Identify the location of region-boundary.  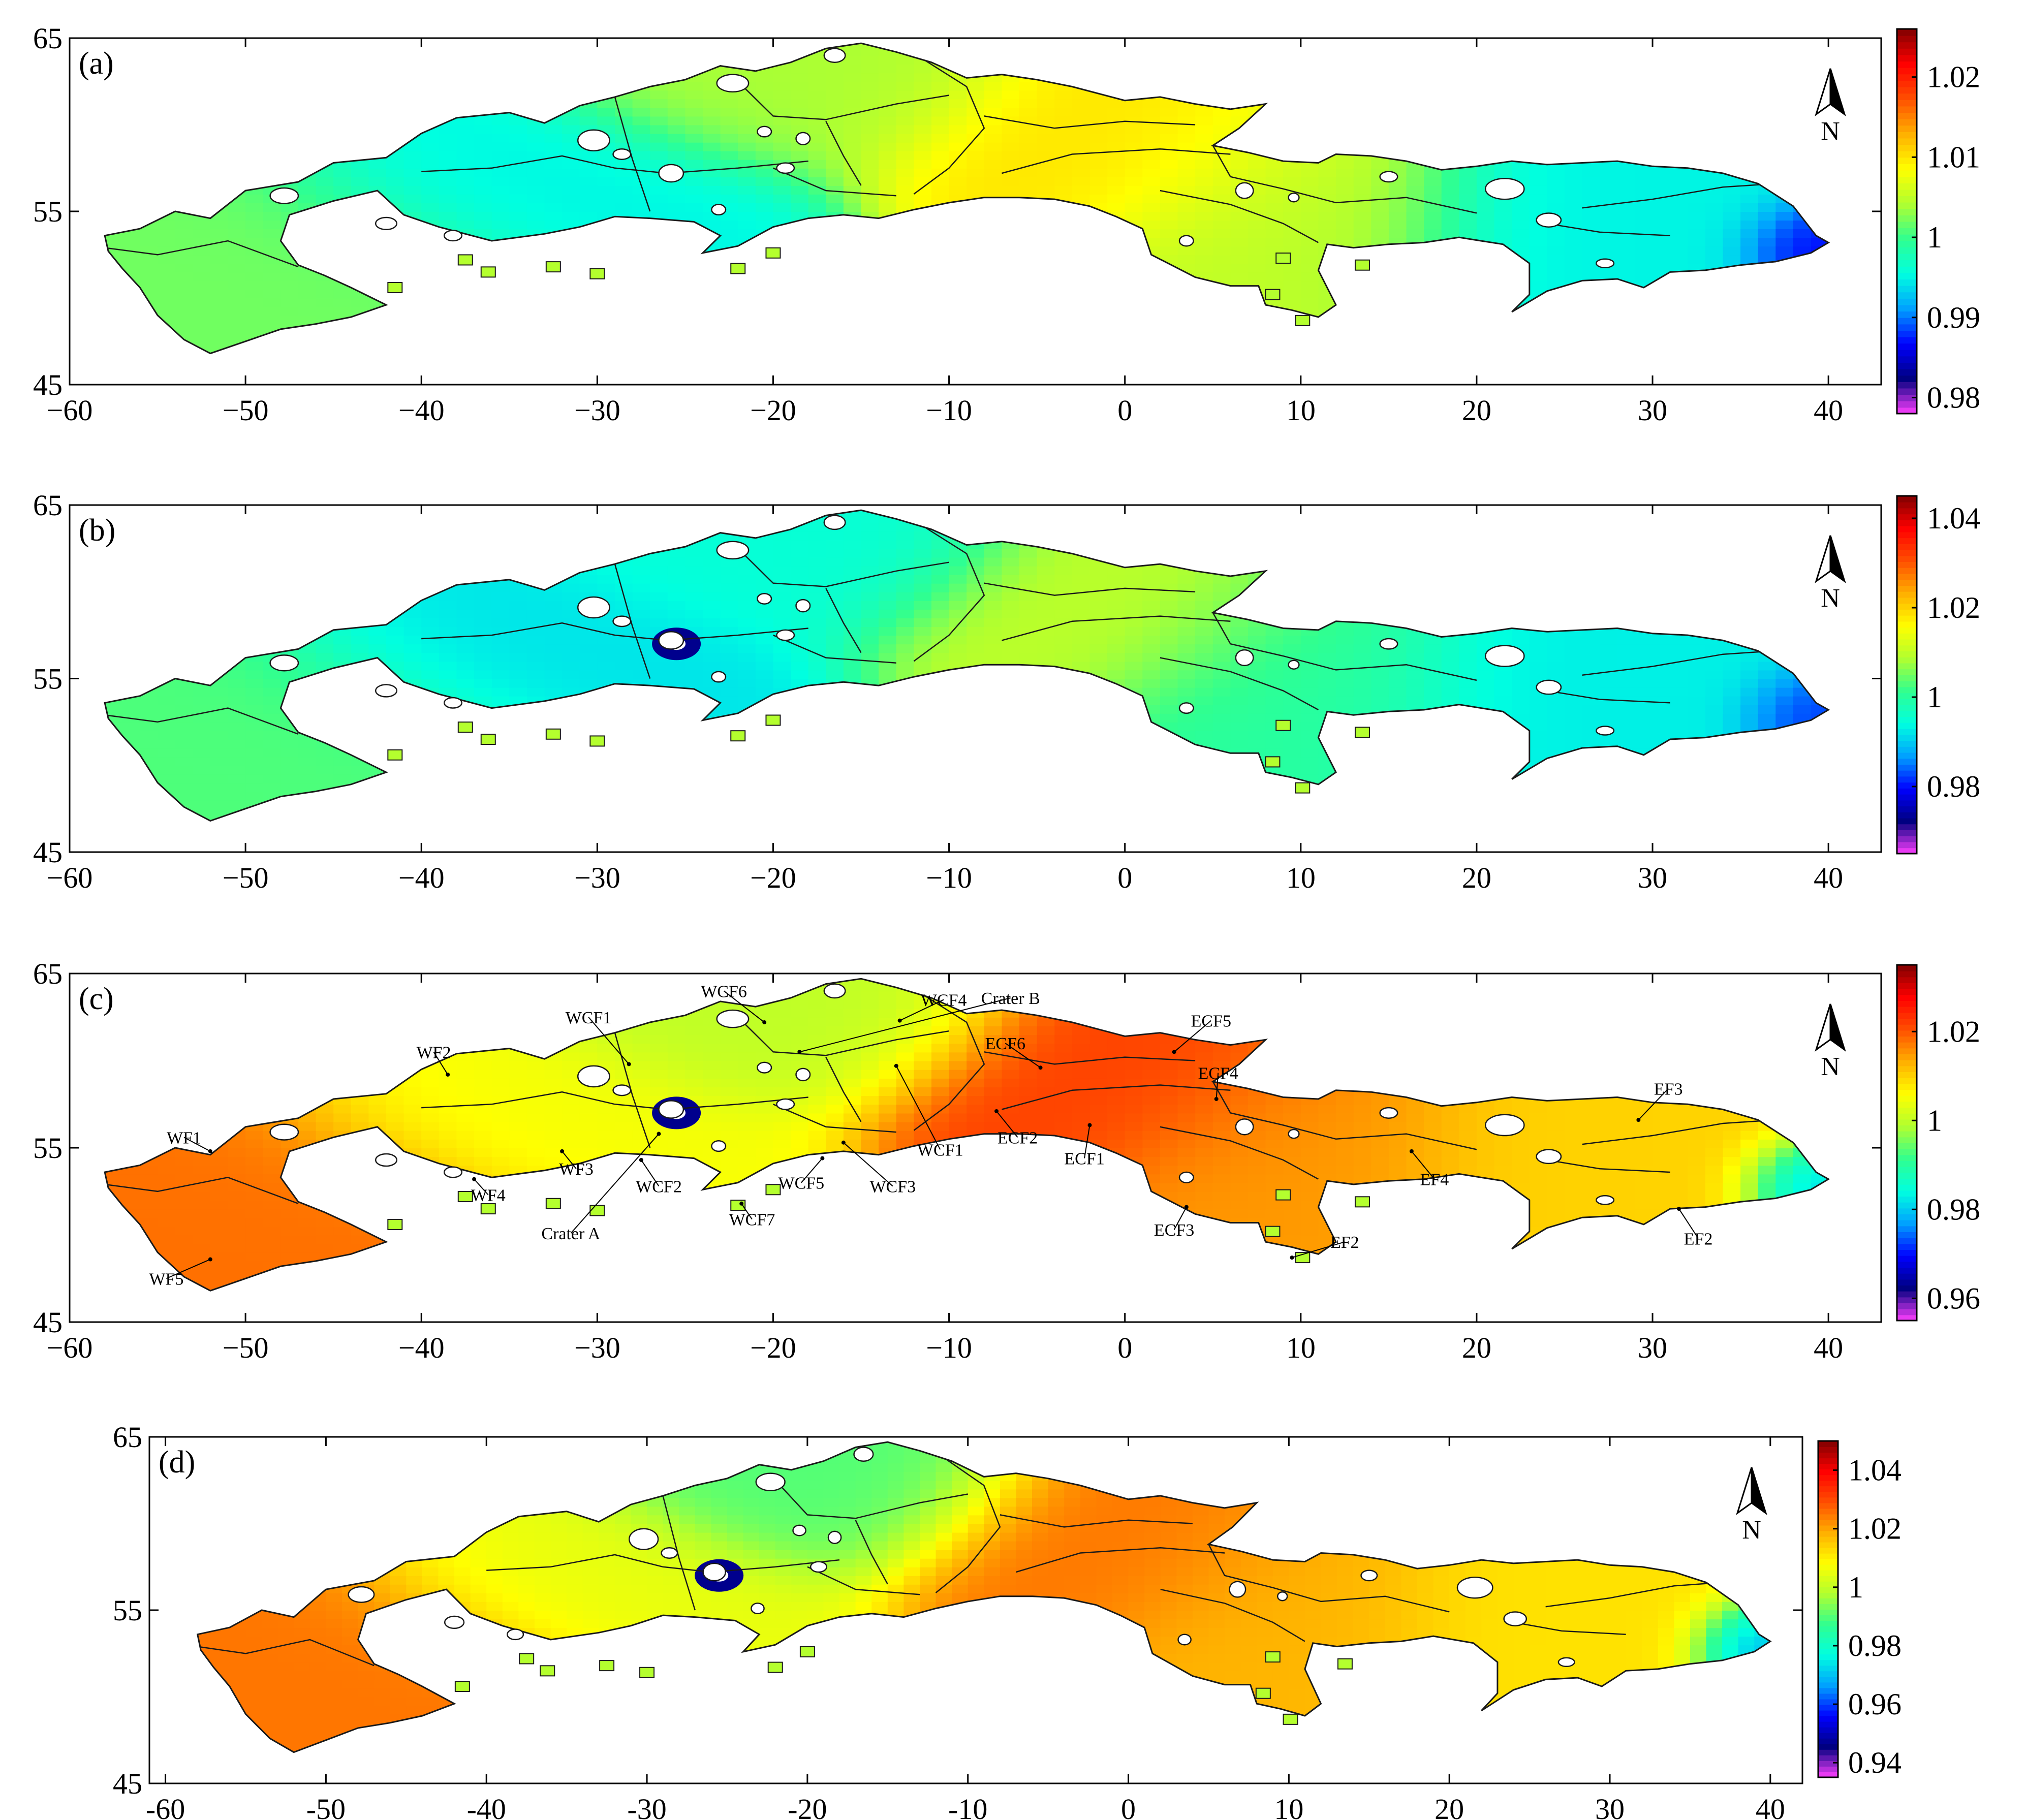
(632, 154).